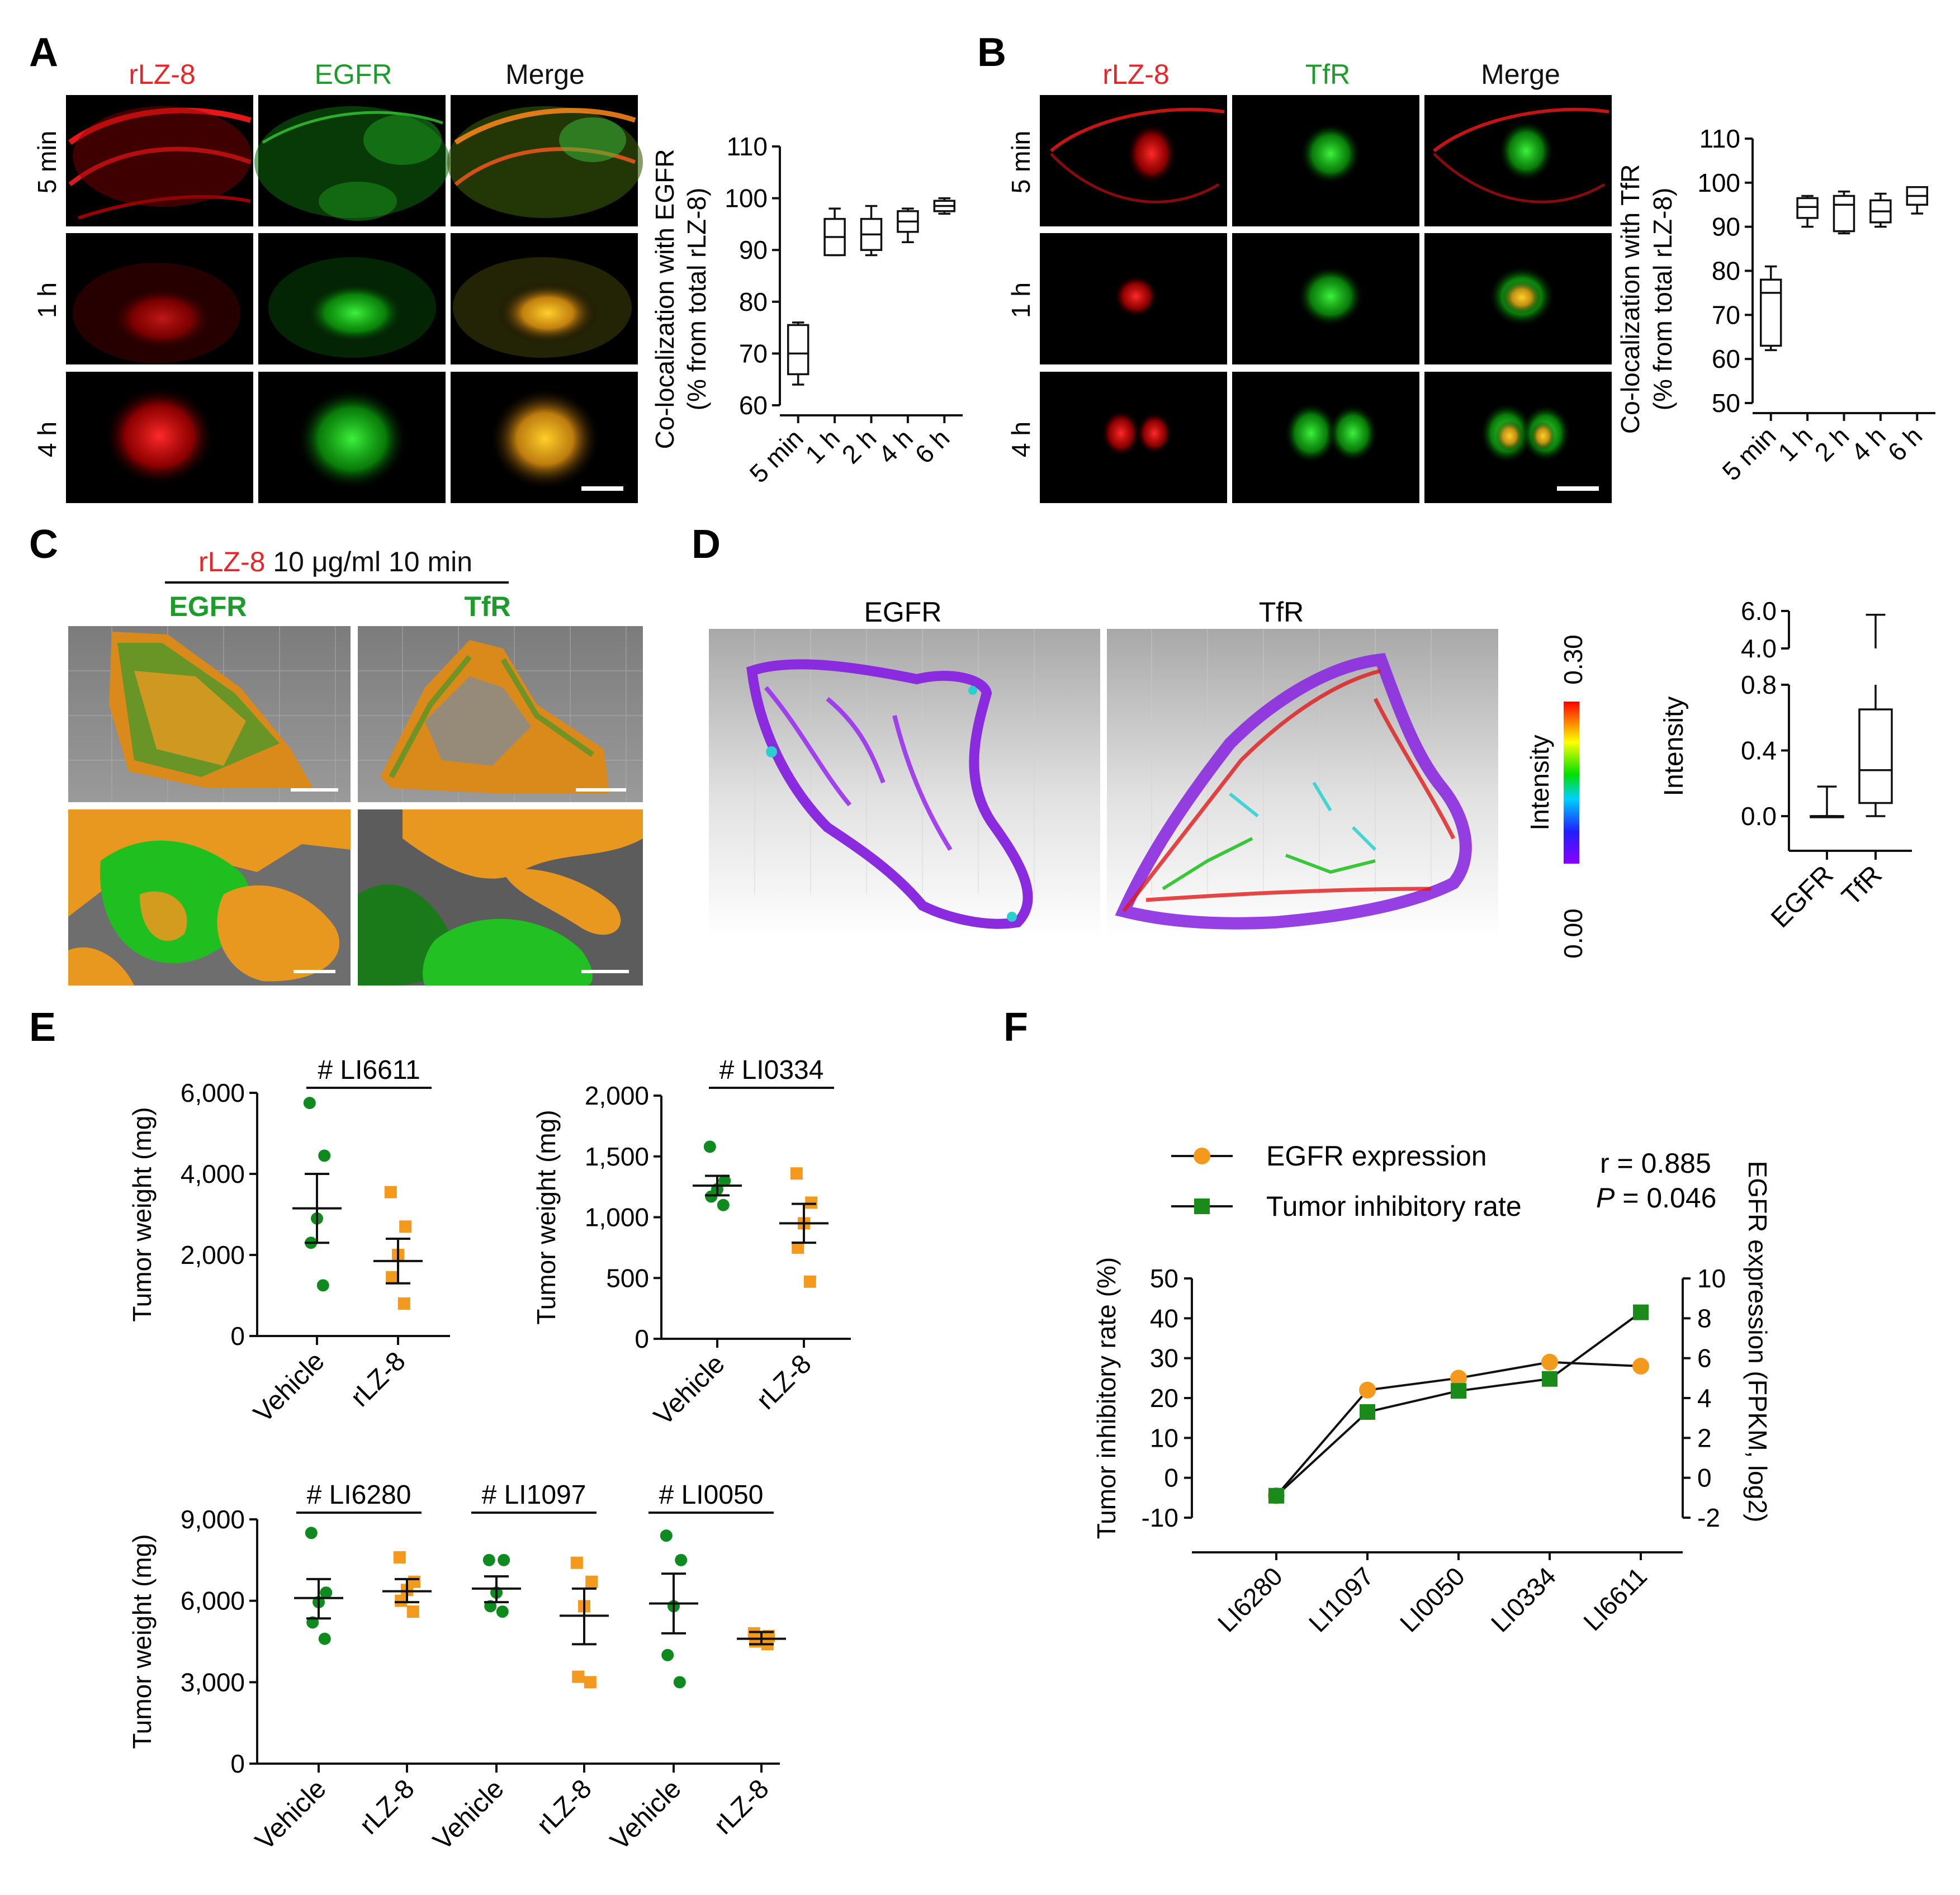  Describe the element at coordinates (1518, 437) in the screenshot. I see `micrograph-b-r3-merge` at that location.